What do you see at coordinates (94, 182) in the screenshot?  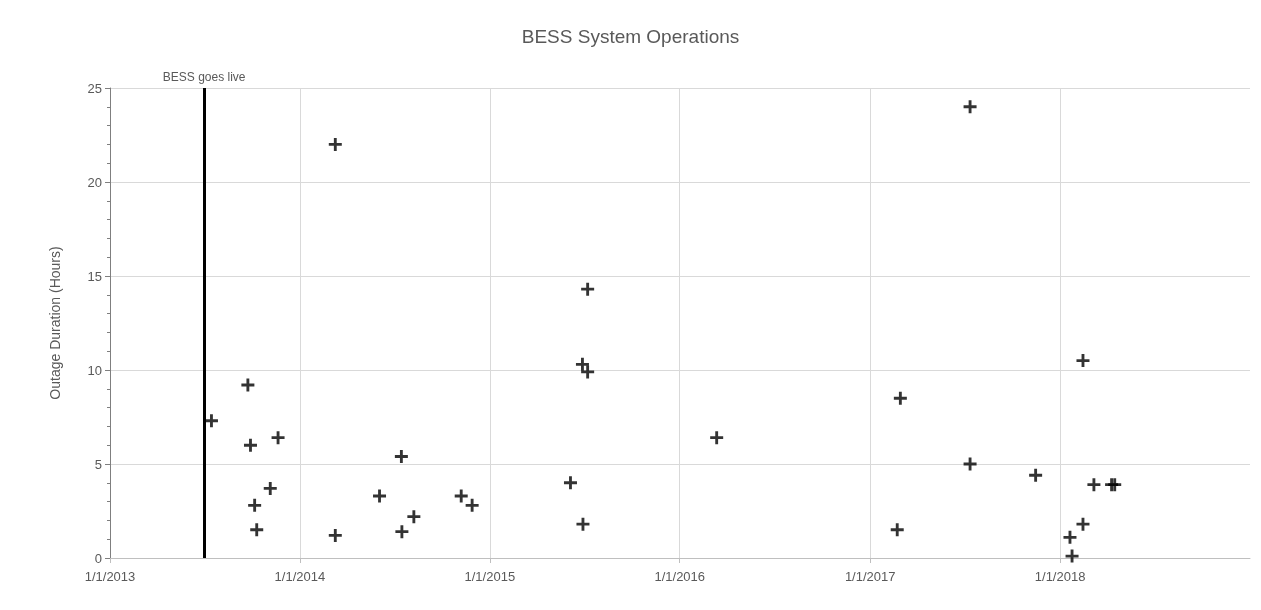 I see `y-tick-label: 20` at bounding box center [94, 182].